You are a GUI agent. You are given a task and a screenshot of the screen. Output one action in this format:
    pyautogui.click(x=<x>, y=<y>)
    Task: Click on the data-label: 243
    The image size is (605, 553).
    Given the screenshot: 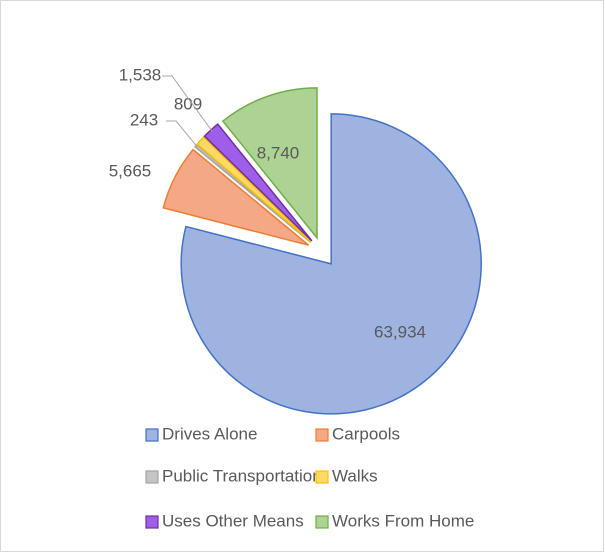 What is the action you would take?
    pyautogui.click(x=144, y=119)
    